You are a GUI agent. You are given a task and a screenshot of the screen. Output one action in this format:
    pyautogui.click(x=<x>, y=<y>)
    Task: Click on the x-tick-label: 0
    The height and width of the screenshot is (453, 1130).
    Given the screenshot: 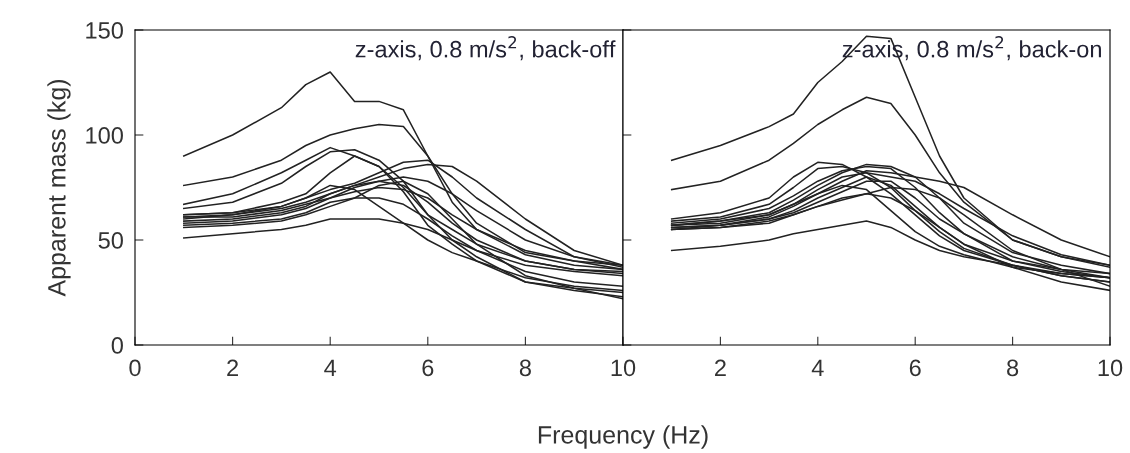 What is the action you would take?
    pyautogui.click(x=135, y=368)
    